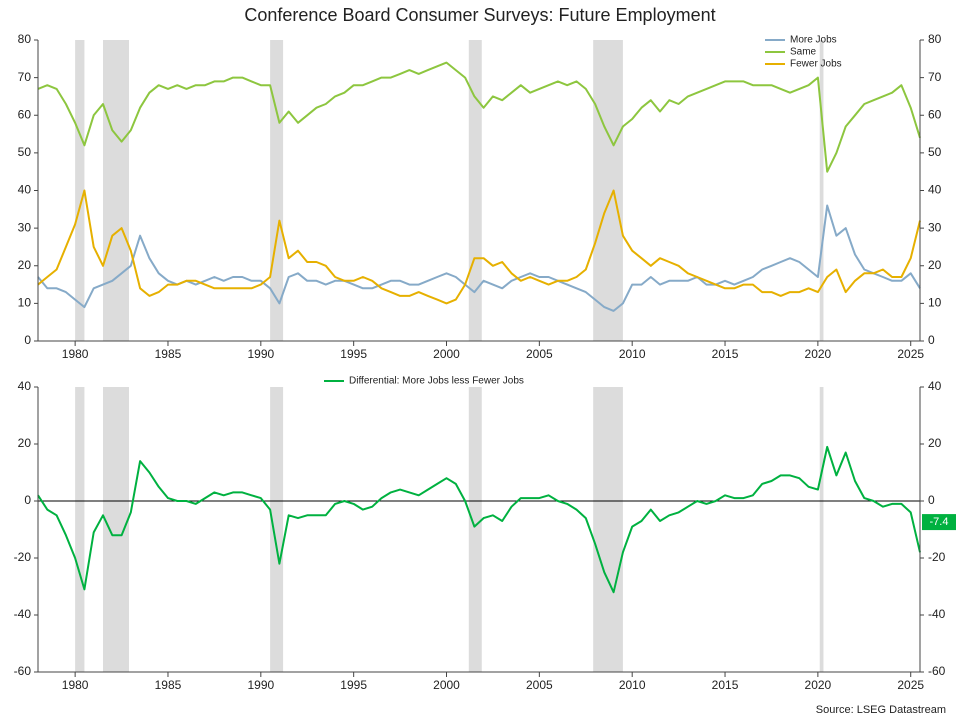 The image size is (960, 720). I want to click on y-tick-label: 80, so click(25, 39).